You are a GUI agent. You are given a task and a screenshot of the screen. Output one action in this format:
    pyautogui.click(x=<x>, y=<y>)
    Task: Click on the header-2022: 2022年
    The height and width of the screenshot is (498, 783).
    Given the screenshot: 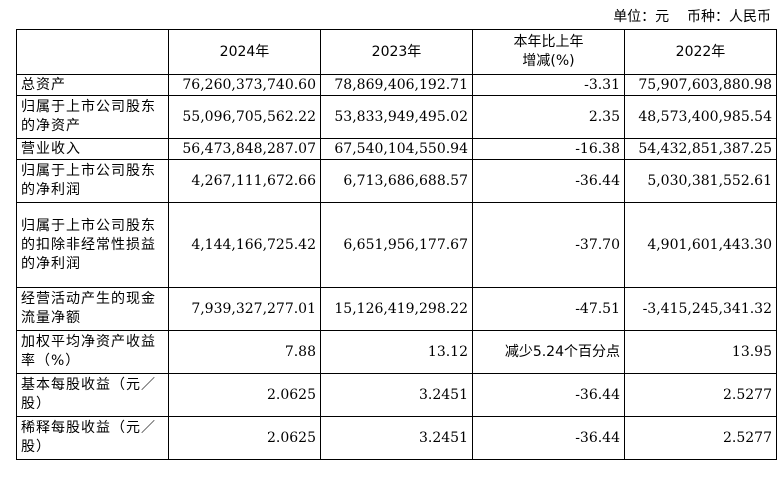 What is the action you would take?
    pyautogui.click(x=700, y=52)
    